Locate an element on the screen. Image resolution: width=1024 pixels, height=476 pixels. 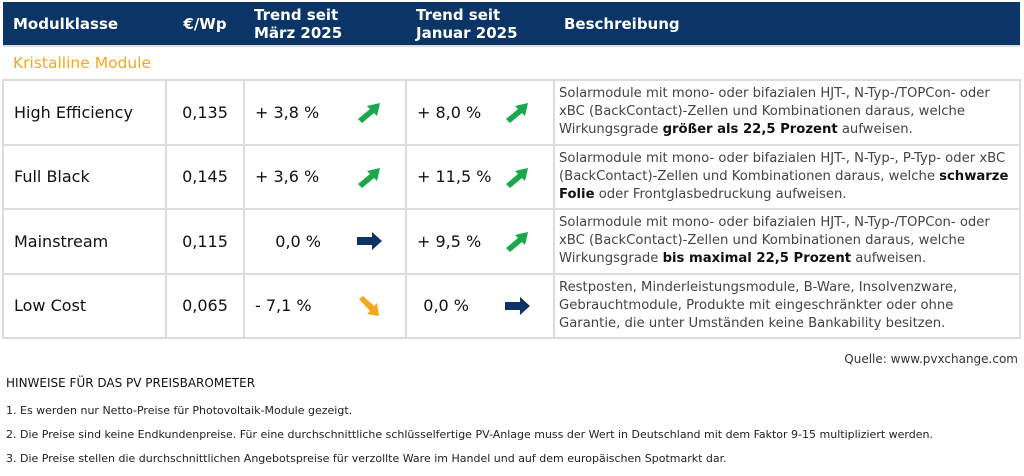
trend-january-value: + 9,5 % is located at coordinates (449, 241).